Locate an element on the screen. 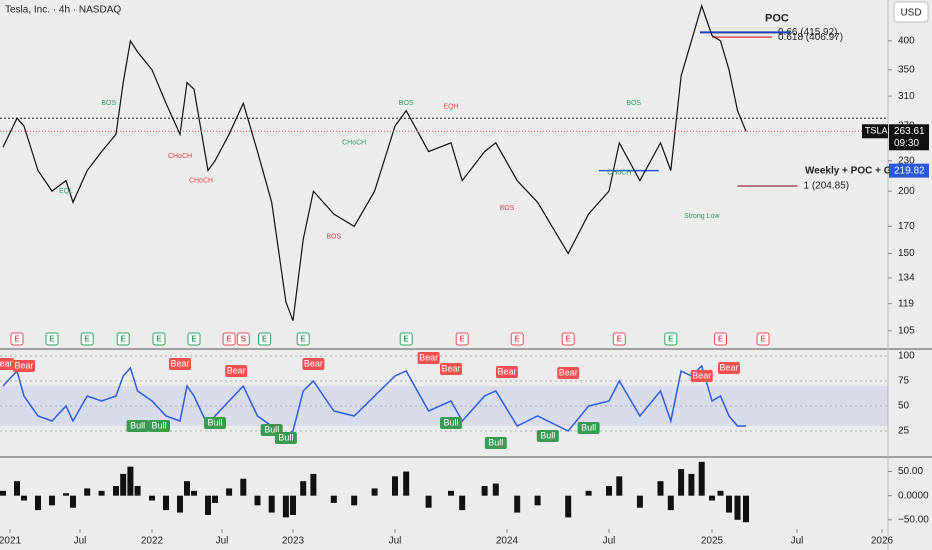 The image size is (932, 550). last-price: 263.61 is located at coordinates (909, 131).